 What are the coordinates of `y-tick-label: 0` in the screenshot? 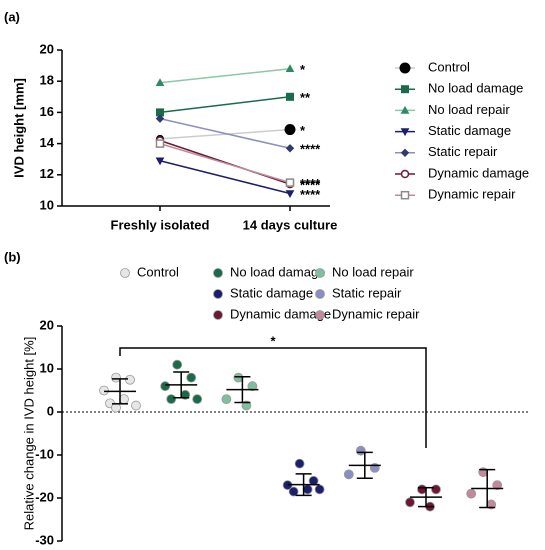 It's located at (50, 410).